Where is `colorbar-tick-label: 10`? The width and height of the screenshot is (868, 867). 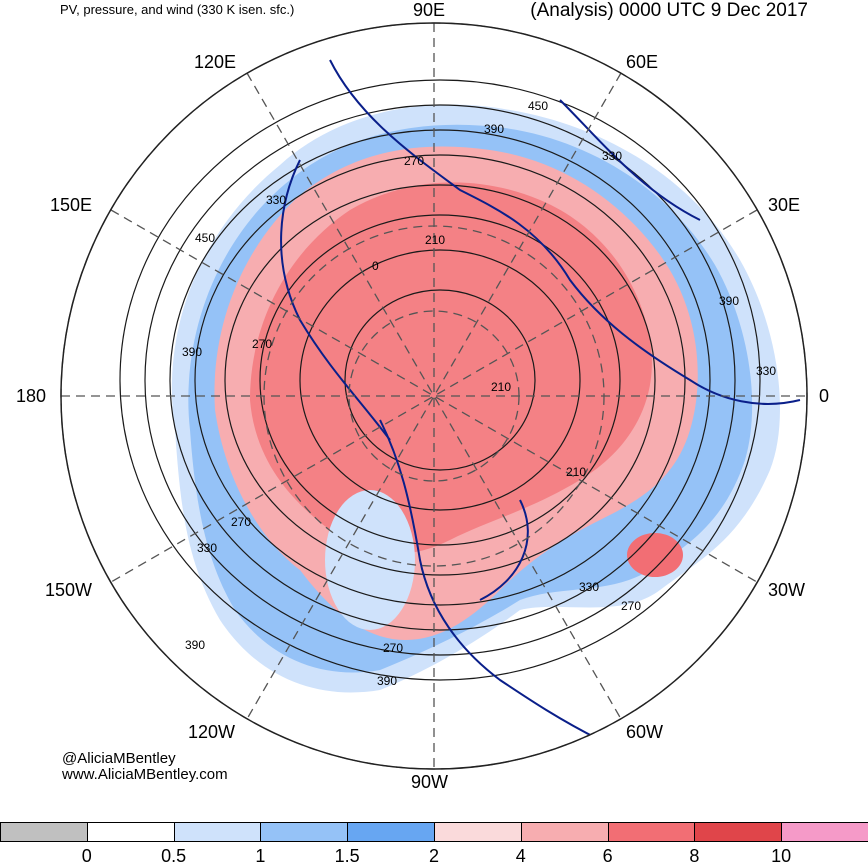 colorbar-tick-label: 10 is located at coordinates (781, 856).